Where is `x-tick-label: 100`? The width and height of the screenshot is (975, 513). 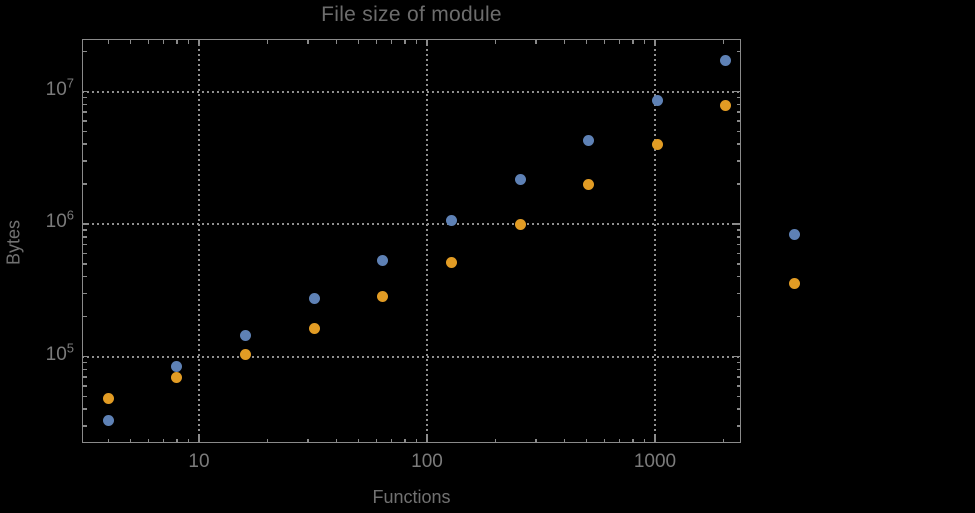 x-tick-label: 100 is located at coordinates (427, 461).